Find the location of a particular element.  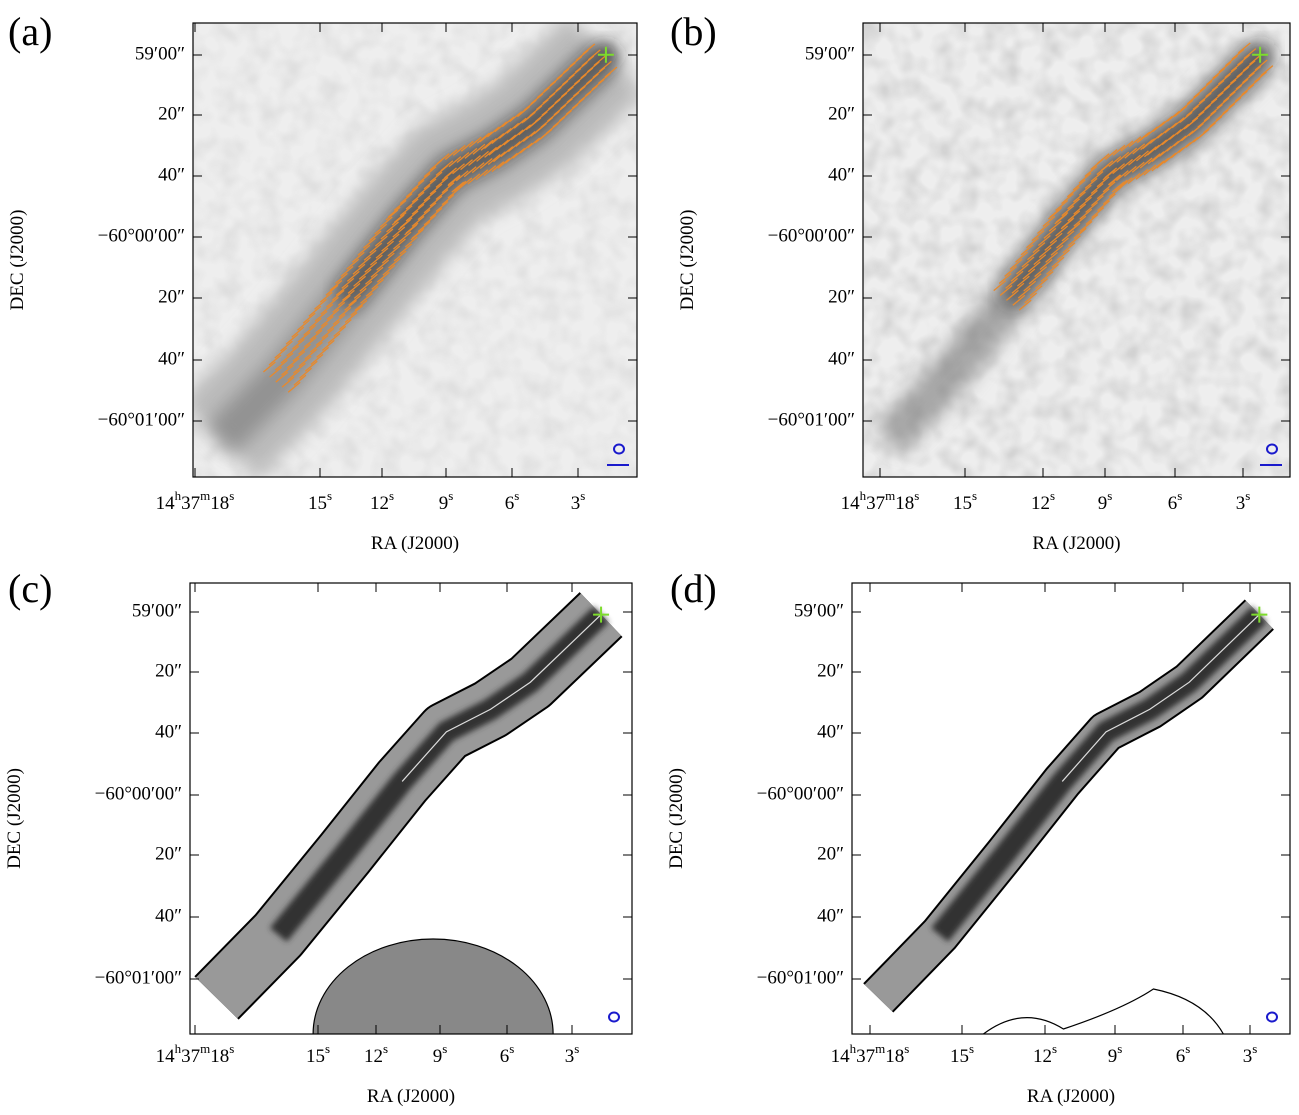

x-tick-label: 14h37m18s is located at coordinates (870, 1054).